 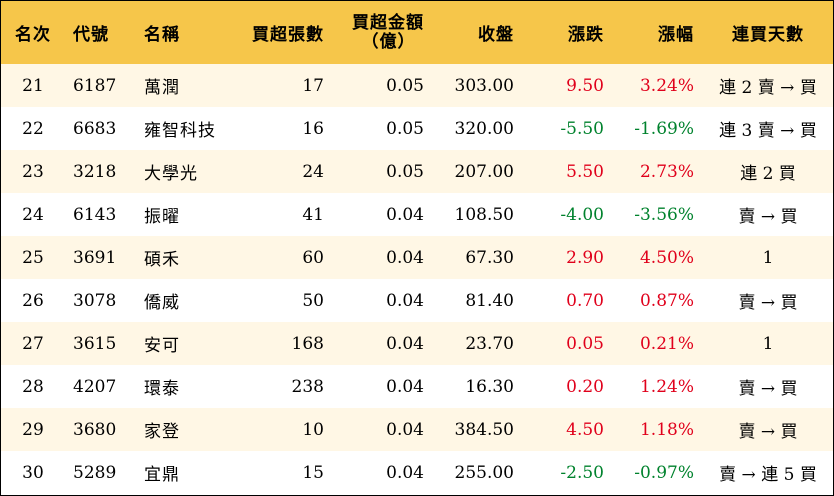 What do you see at coordinates (95, 214) in the screenshot?
I see `cell-stock-code: 6143` at bounding box center [95, 214].